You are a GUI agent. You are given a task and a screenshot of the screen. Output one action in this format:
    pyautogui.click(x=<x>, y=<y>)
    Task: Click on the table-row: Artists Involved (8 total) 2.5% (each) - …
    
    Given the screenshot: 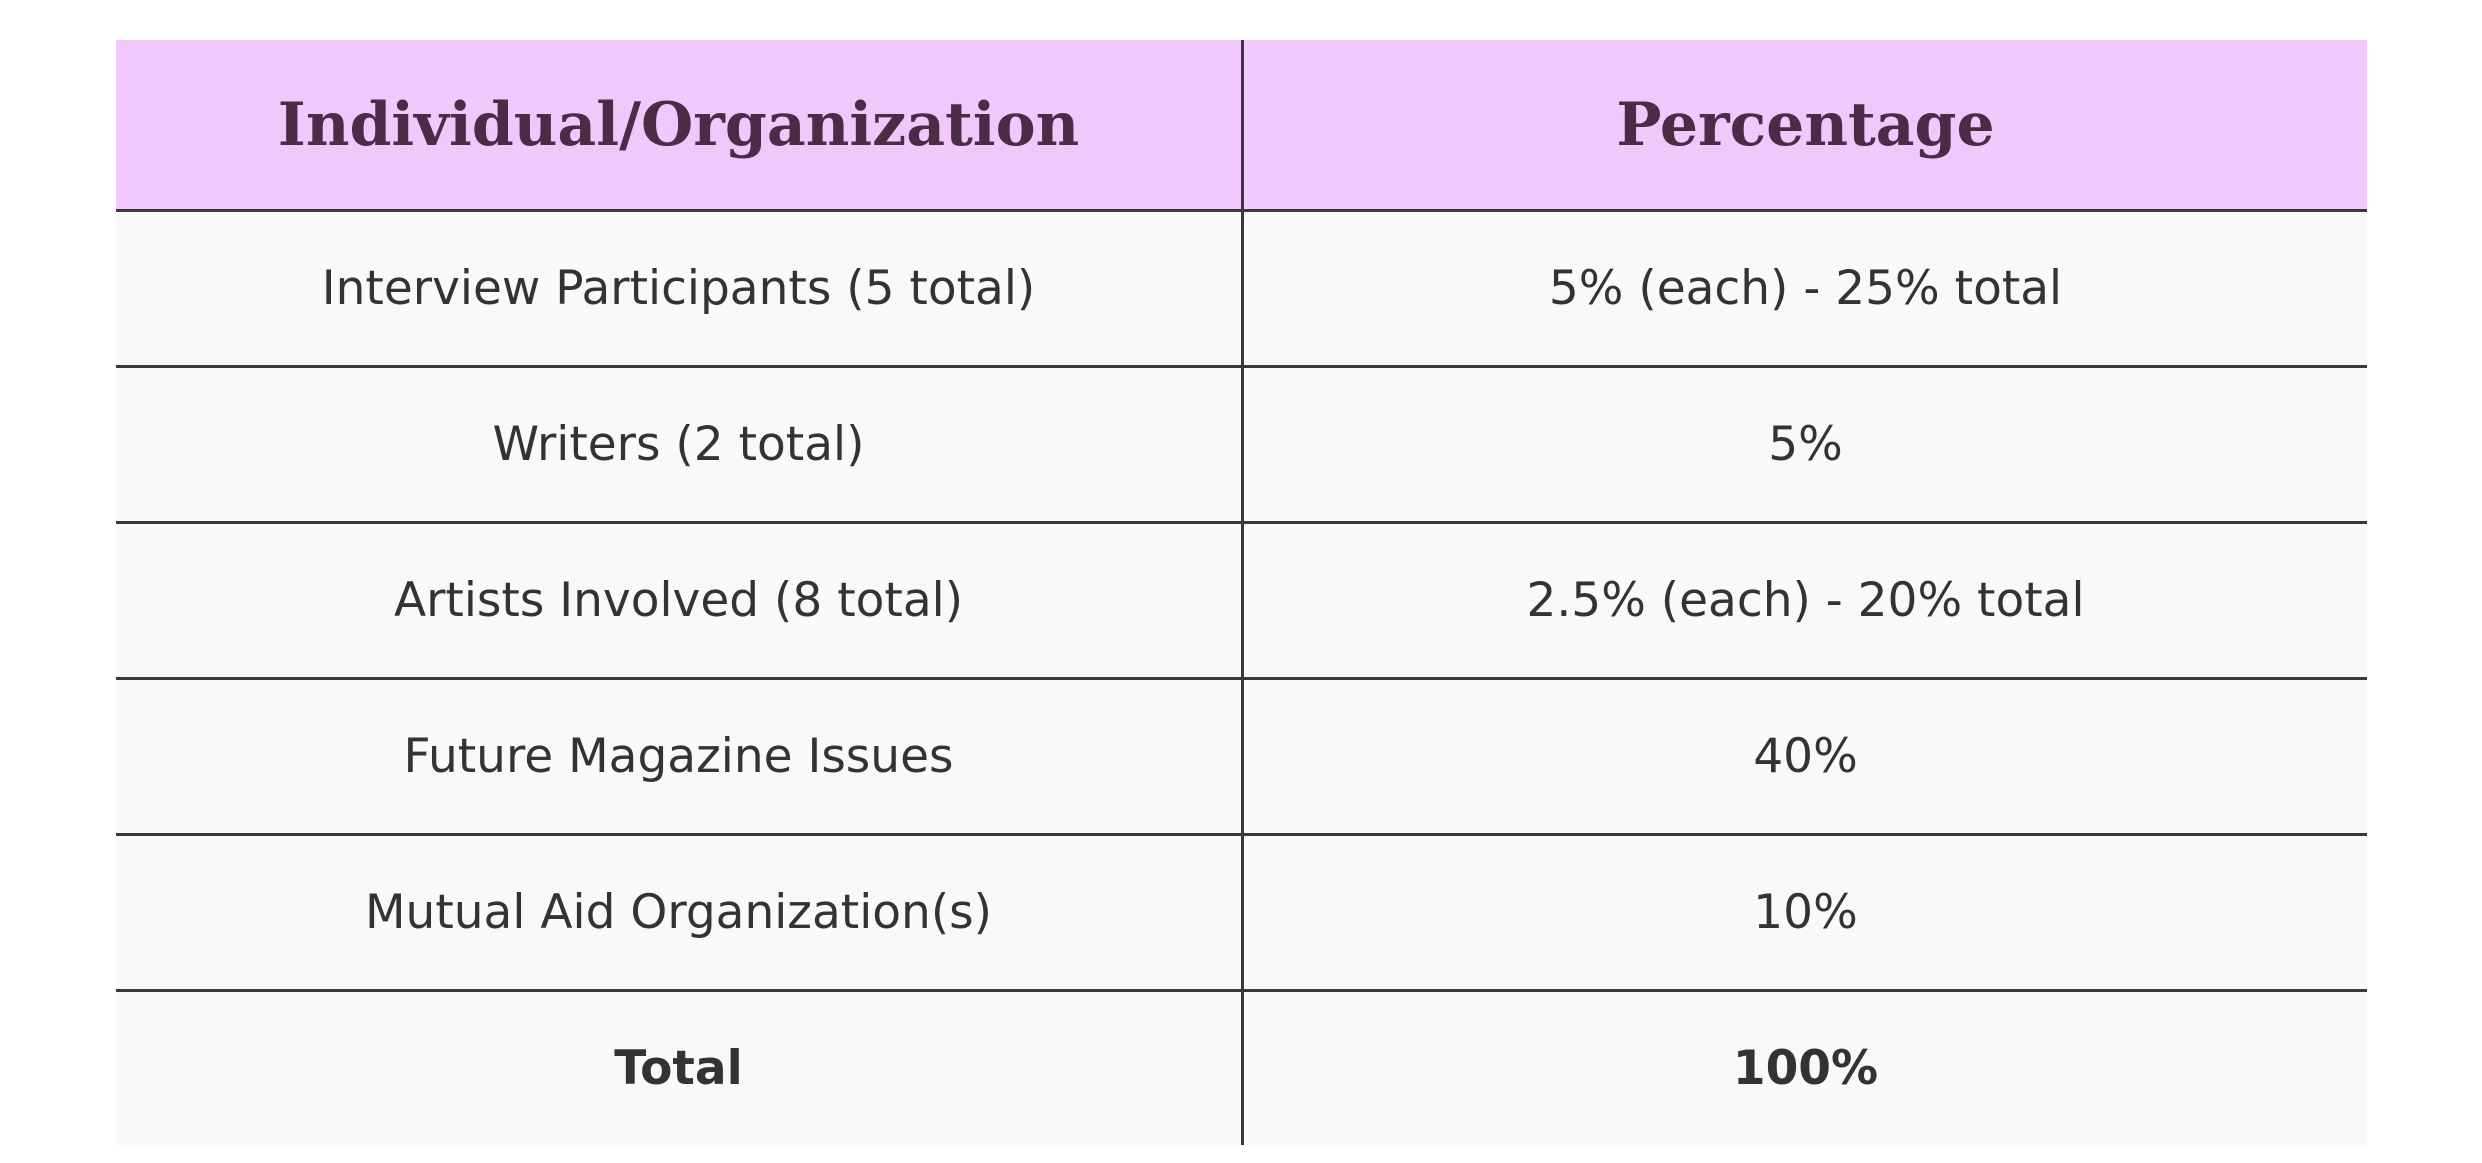 What is the action you would take?
    pyautogui.click(x=1241, y=601)
    